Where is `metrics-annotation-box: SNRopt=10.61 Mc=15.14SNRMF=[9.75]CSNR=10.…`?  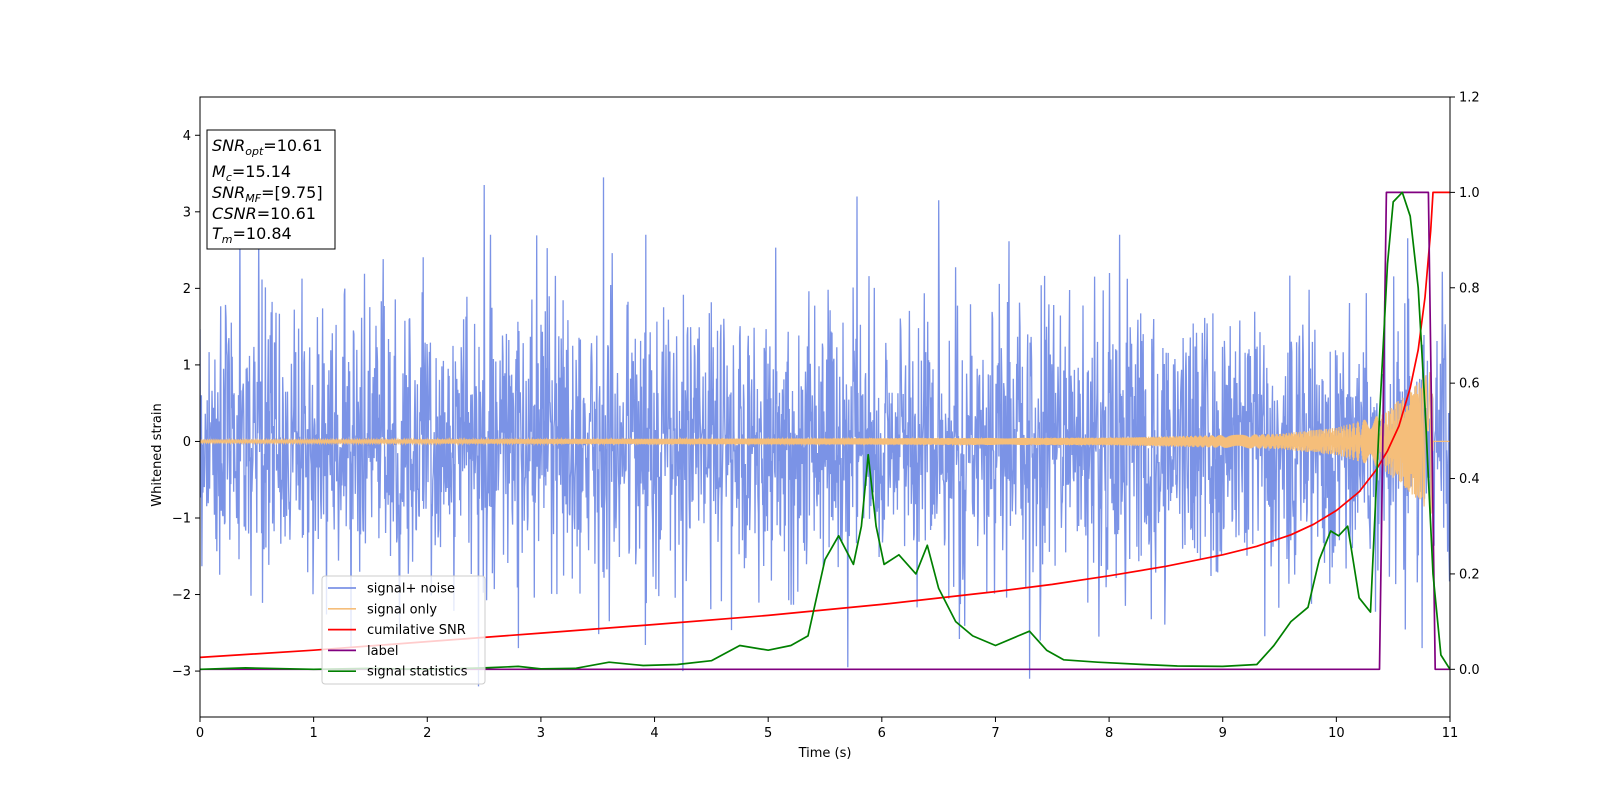 metrics-annotation-box: SNRopt=10.61 Mc=15.14SNRMF=[9.75]CSNR=10.… is located at coordinates (271, 189).